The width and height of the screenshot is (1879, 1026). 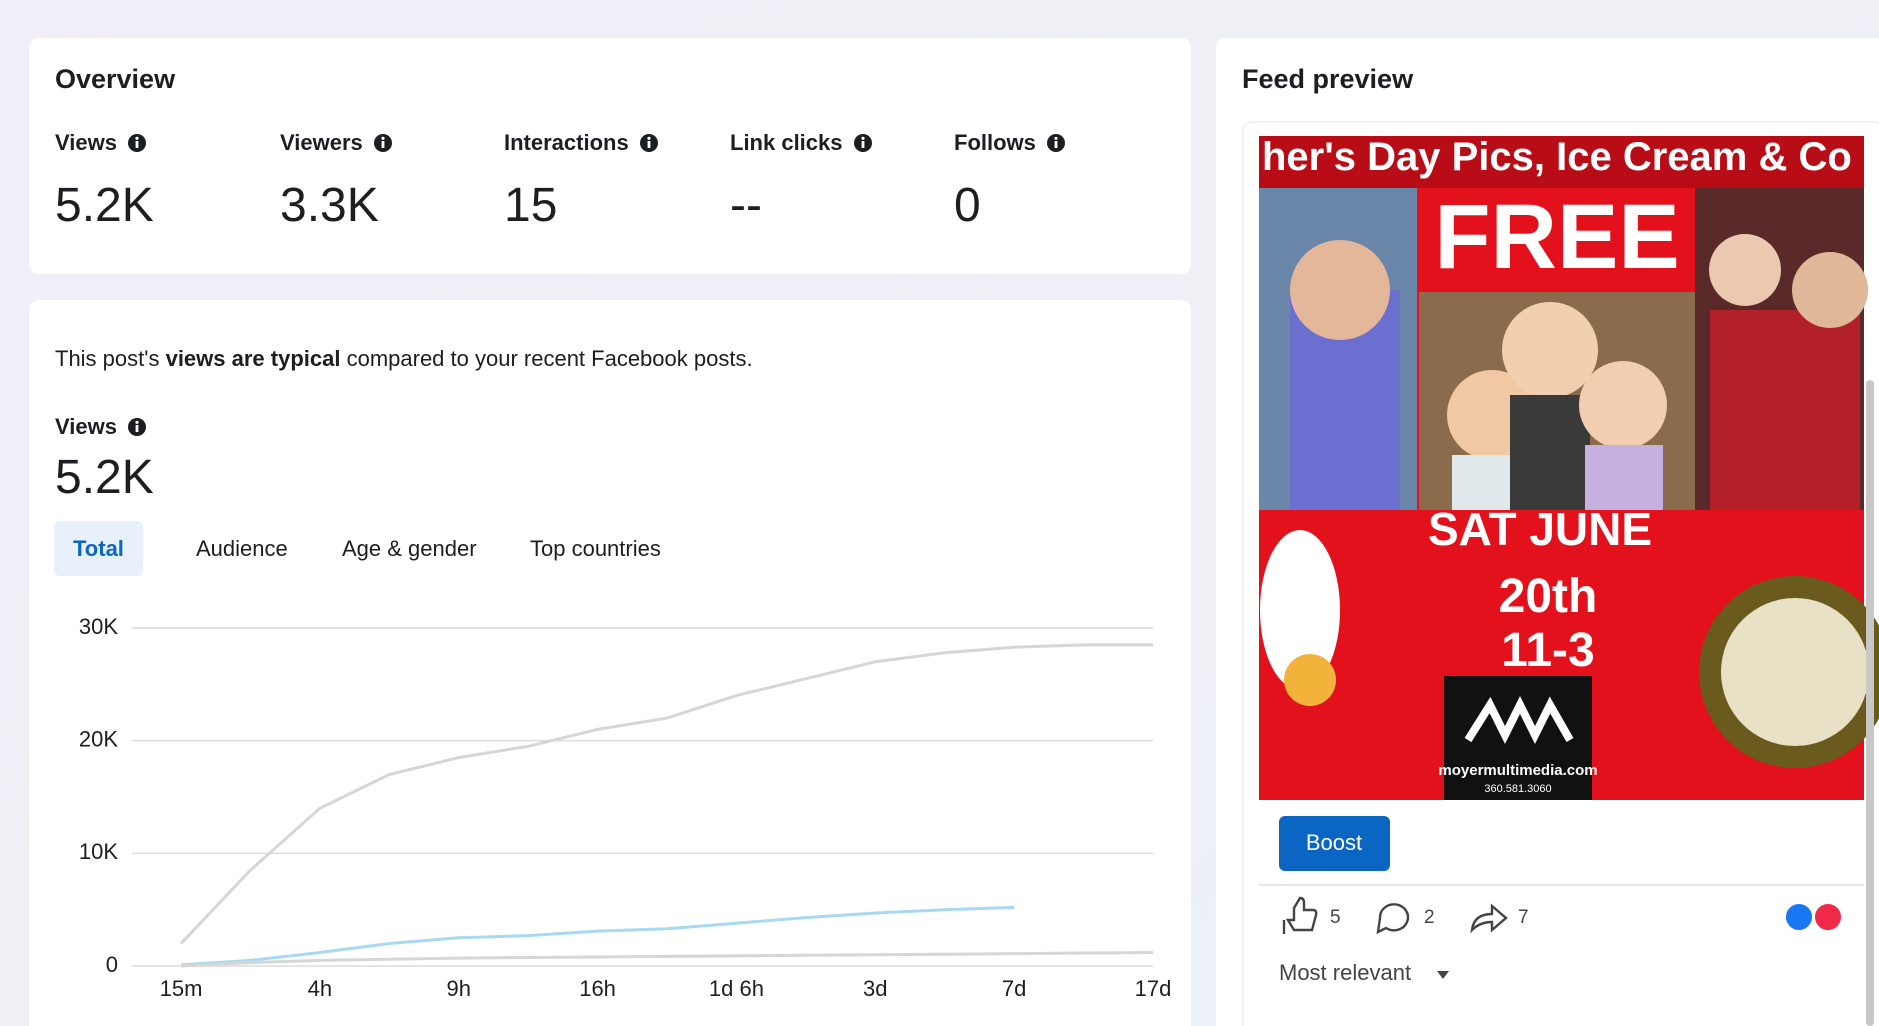 I want to click on metric-label: Interactions, so click(x=581, y=143).